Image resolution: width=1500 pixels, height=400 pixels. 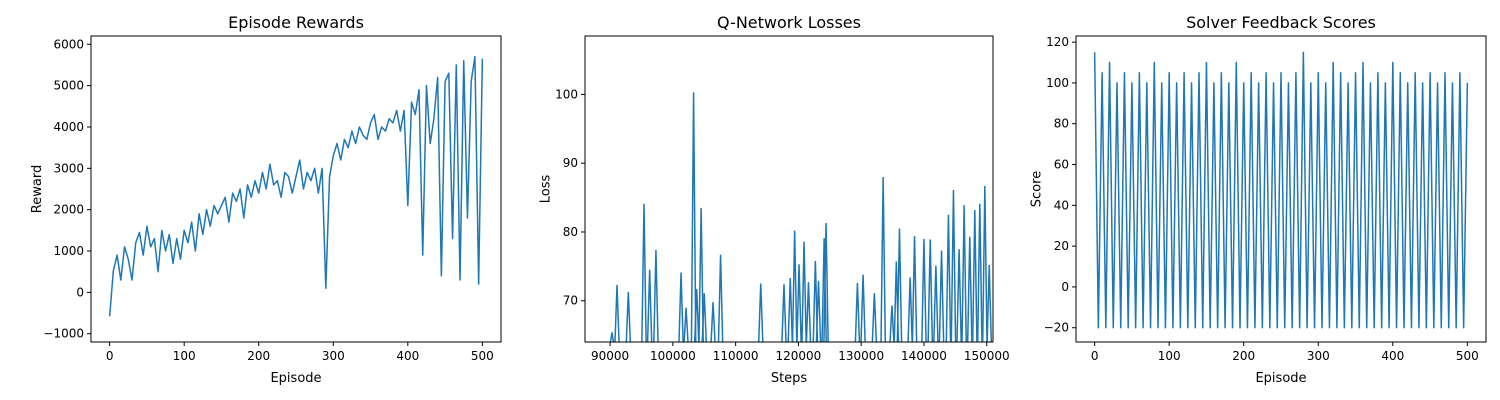 What do you see at coordinates (861, 356) in the screenshot?
I see `q-network-losses-x-tick-label: 130000` at bounding box center [861, 356].